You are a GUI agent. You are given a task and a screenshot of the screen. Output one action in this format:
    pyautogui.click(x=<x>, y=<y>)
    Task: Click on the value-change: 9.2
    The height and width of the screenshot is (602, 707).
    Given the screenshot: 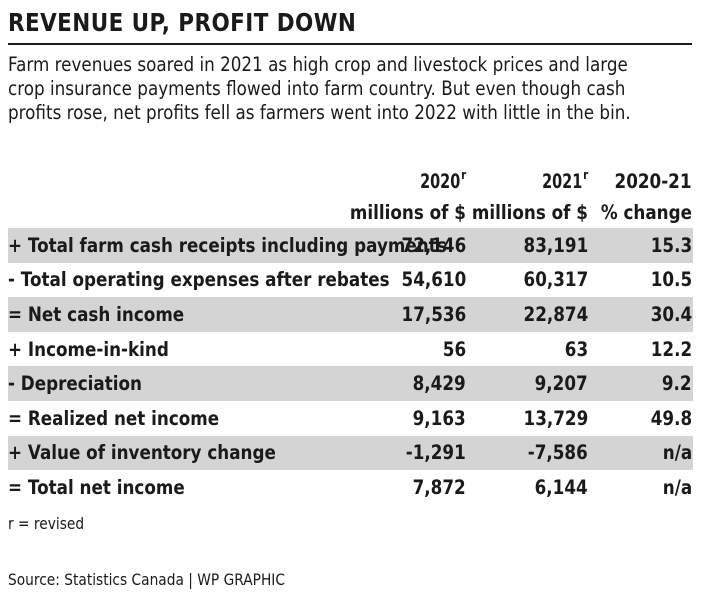 What is the action you would take?
    pyautogui.click(x=677, y=384)
    